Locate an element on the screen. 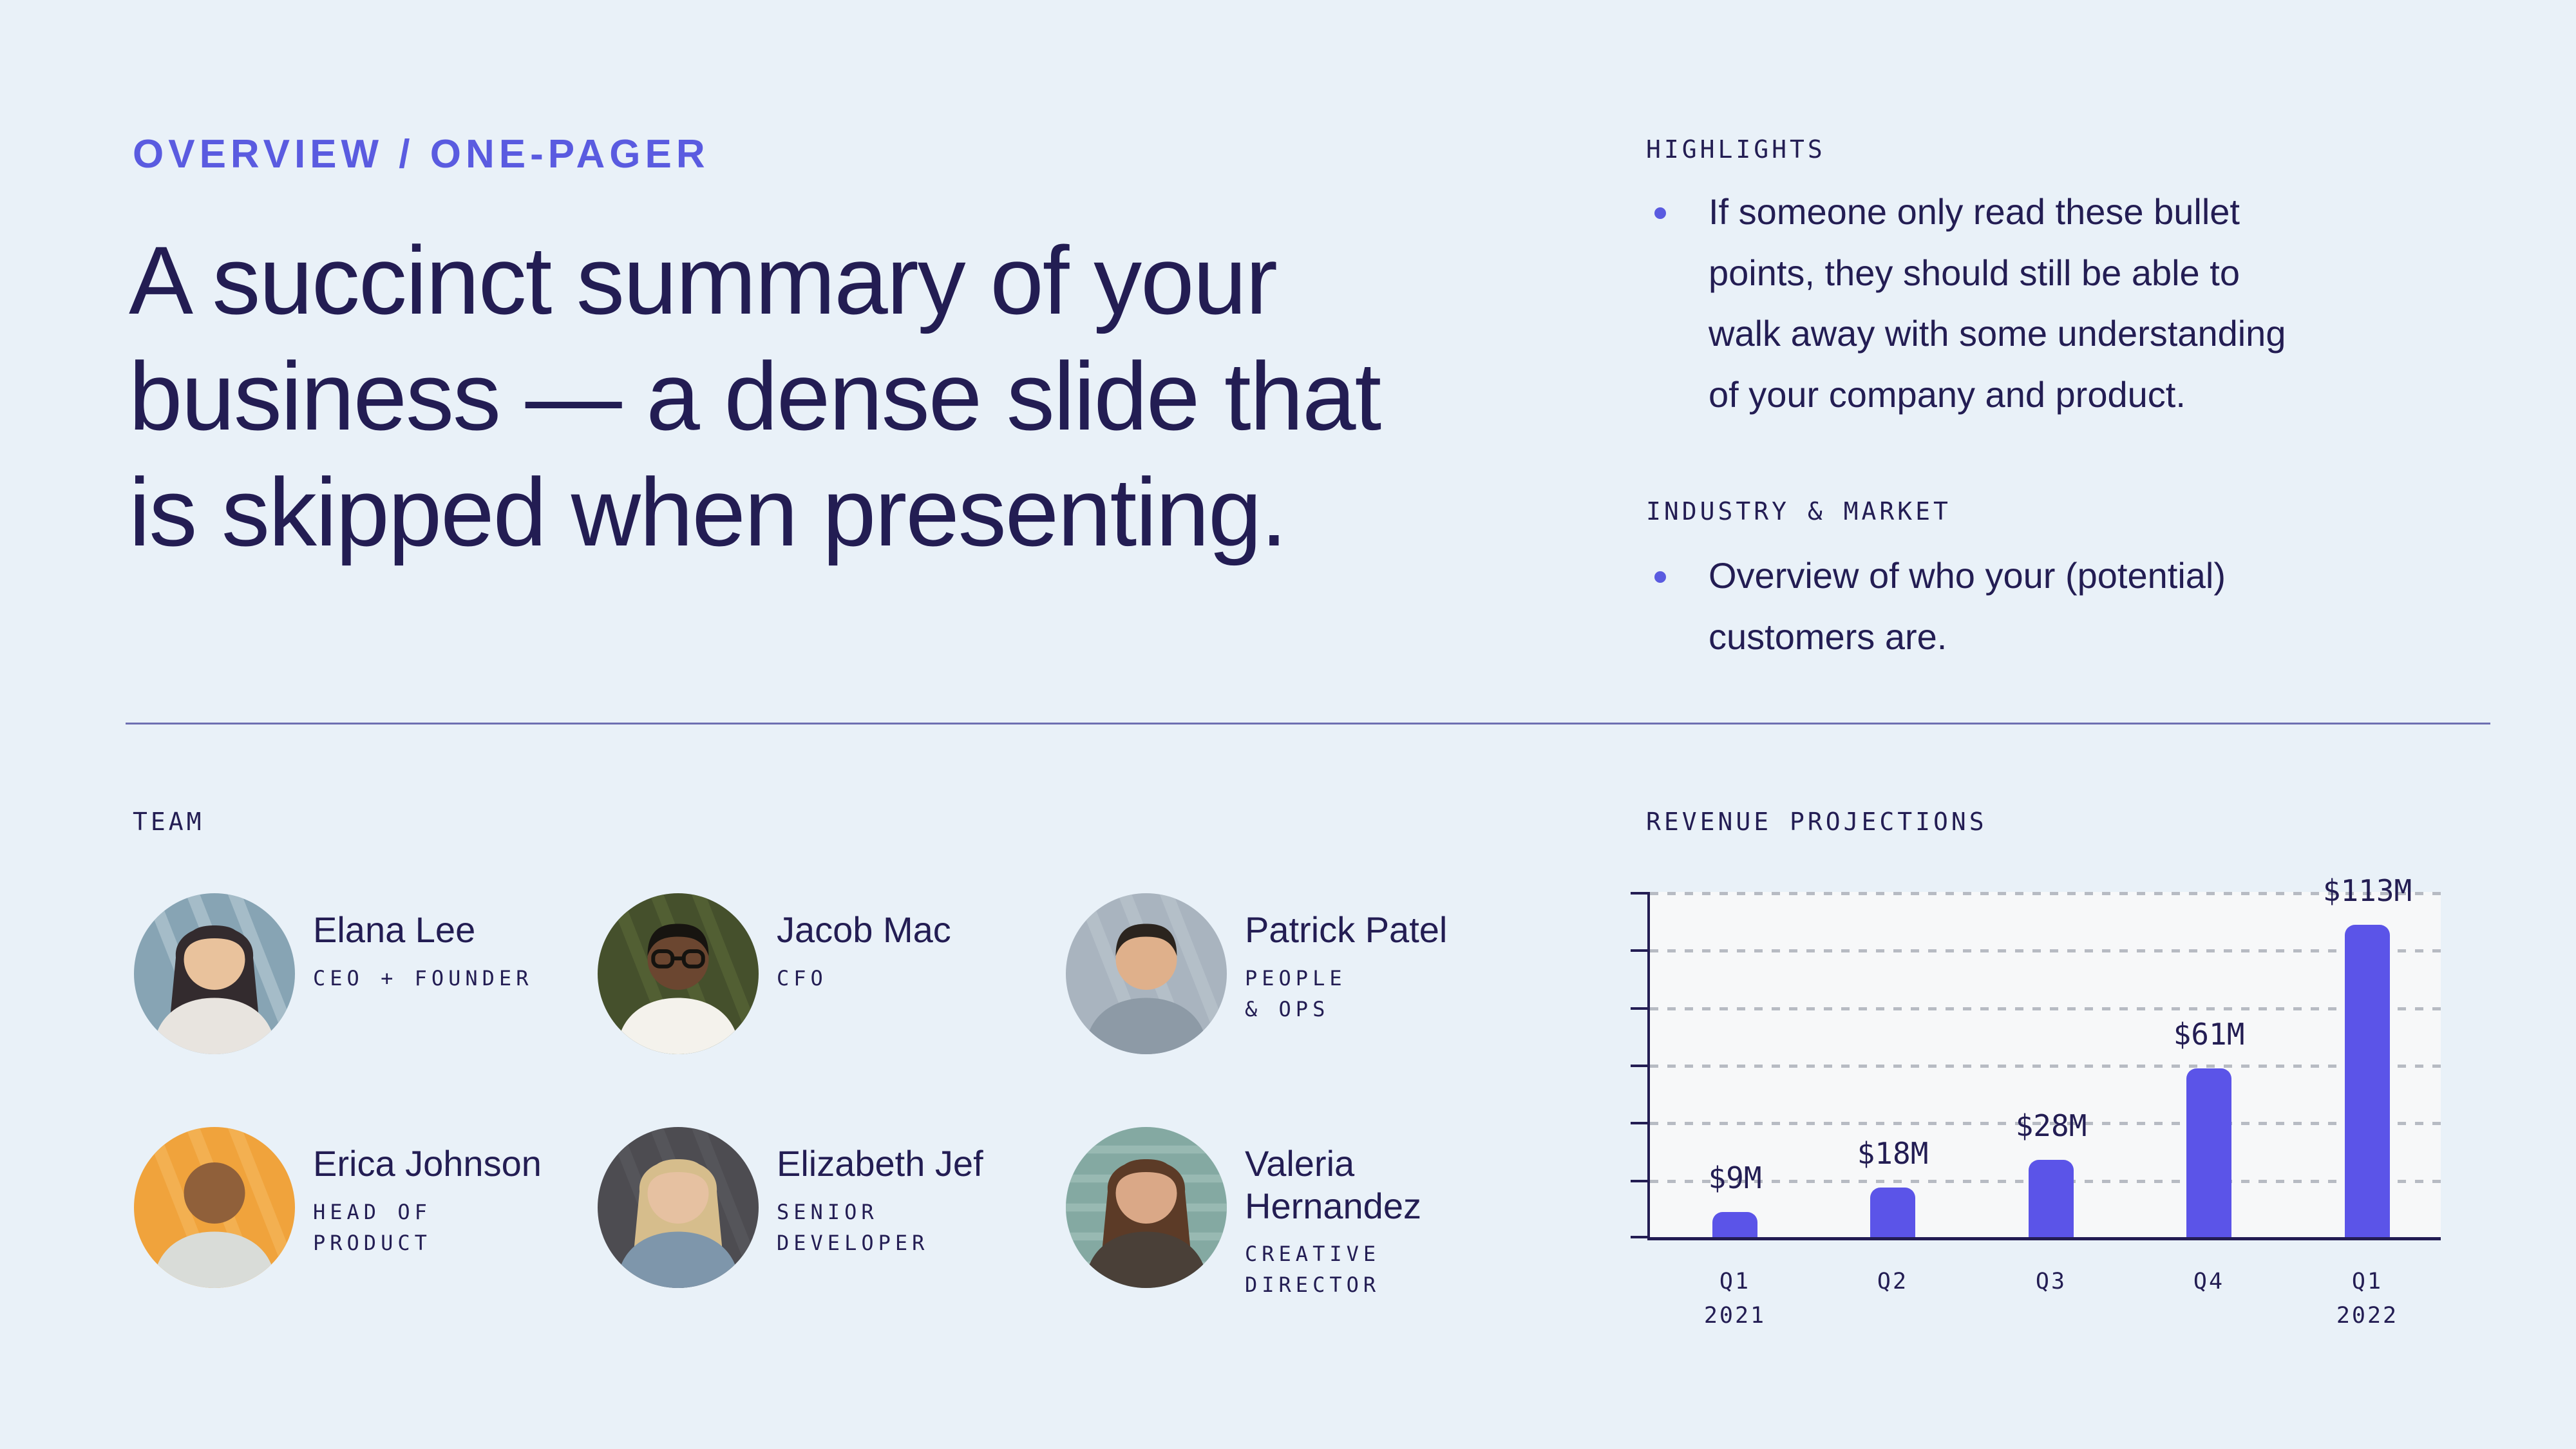 This screenshot has width=2576, height=1449. x-tick-label: Q2 is located at coordinates (1893, 1282).